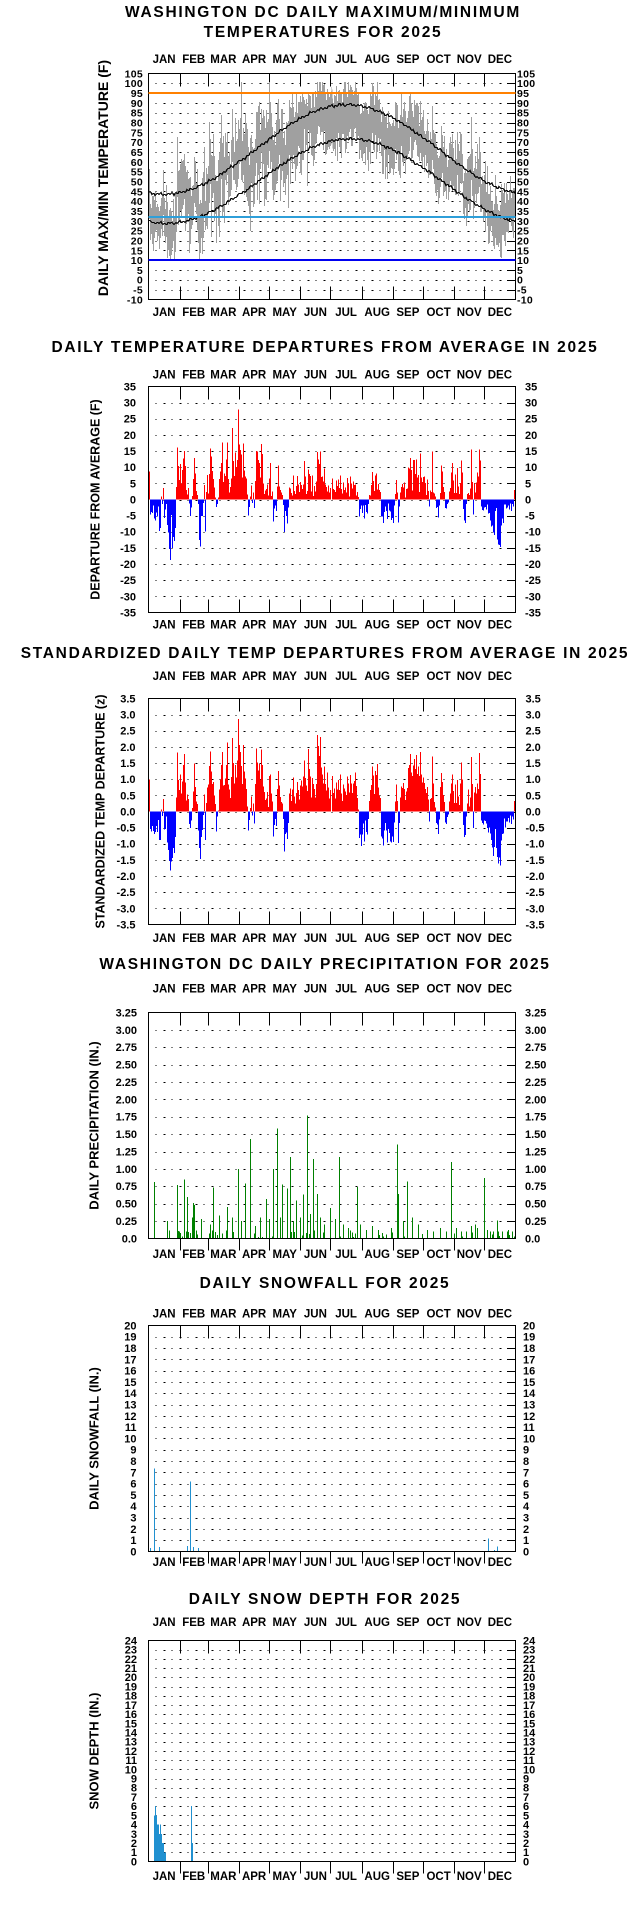 The height and width of the screenshot is (1919, 642). Describe the element at coordinates (346, 677) in the screenshot. I see `svg-text: JUL` at that location.